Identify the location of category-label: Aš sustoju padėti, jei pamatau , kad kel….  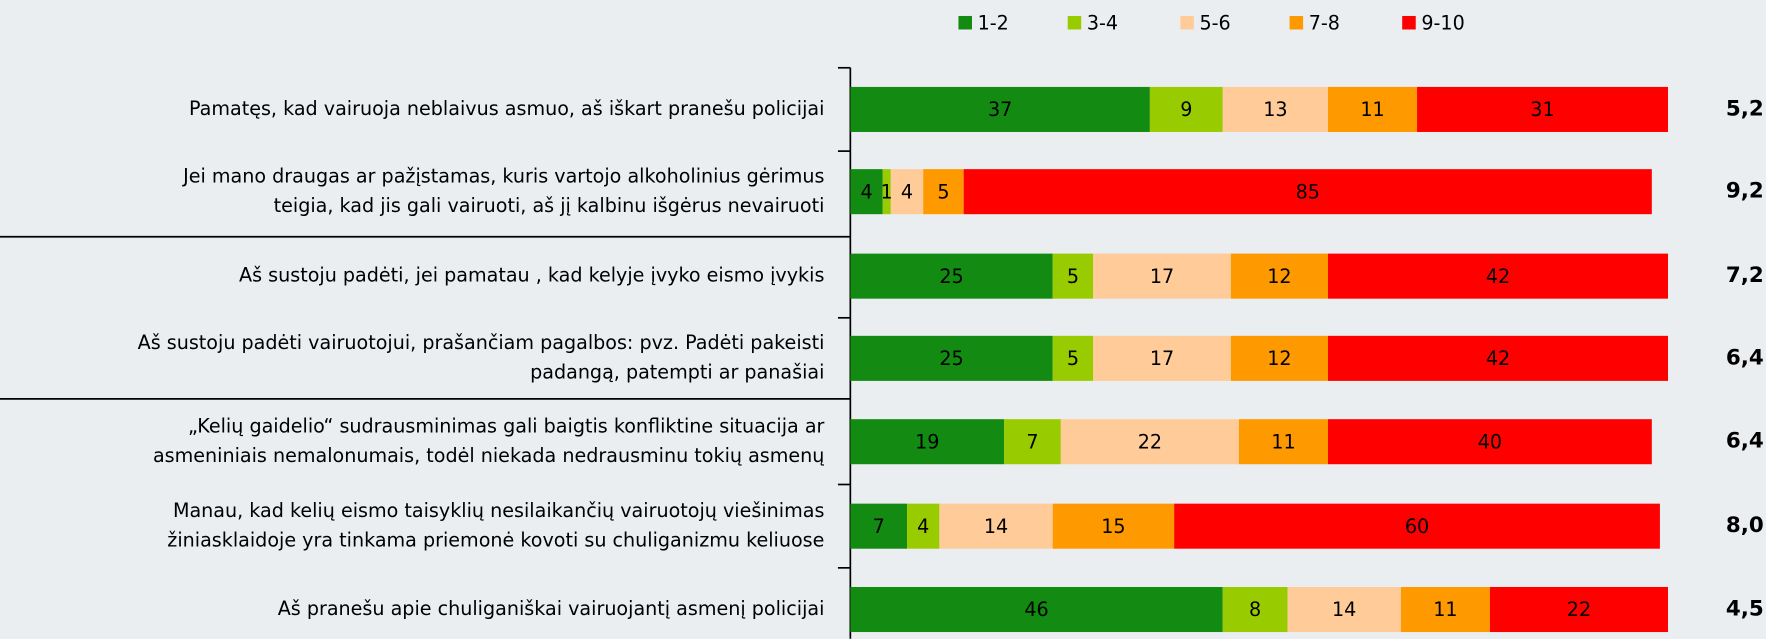
(531, 275).